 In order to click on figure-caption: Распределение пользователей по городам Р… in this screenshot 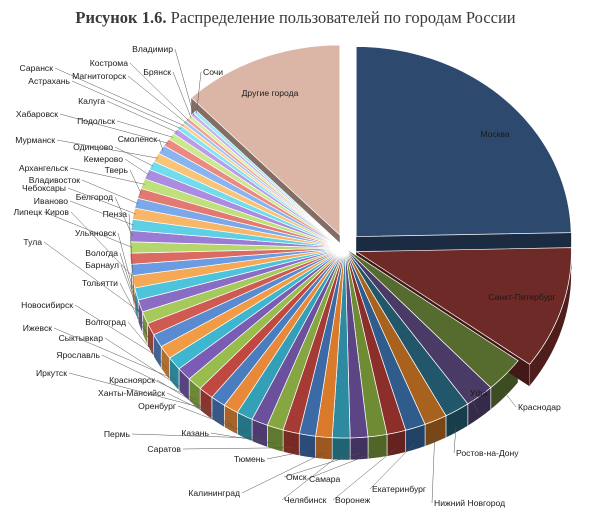, I will do `click(343, 17)`.